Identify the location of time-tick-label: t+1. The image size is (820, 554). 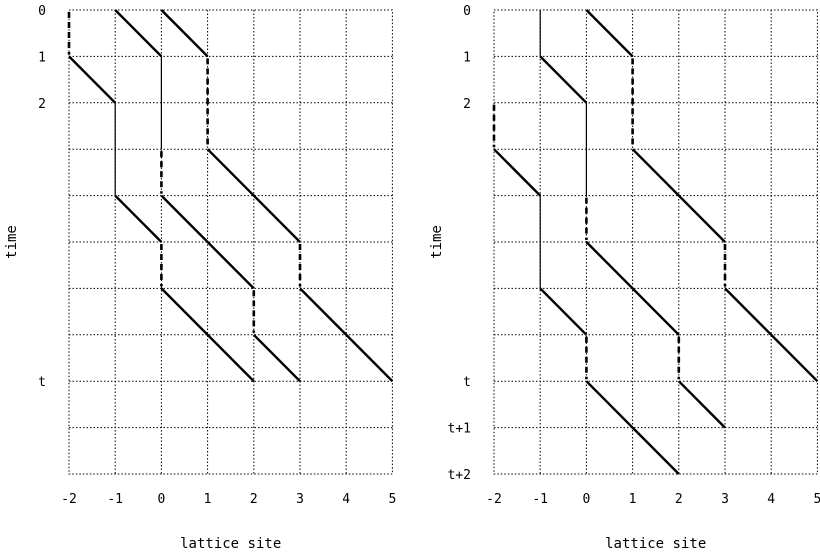
(459, 429).